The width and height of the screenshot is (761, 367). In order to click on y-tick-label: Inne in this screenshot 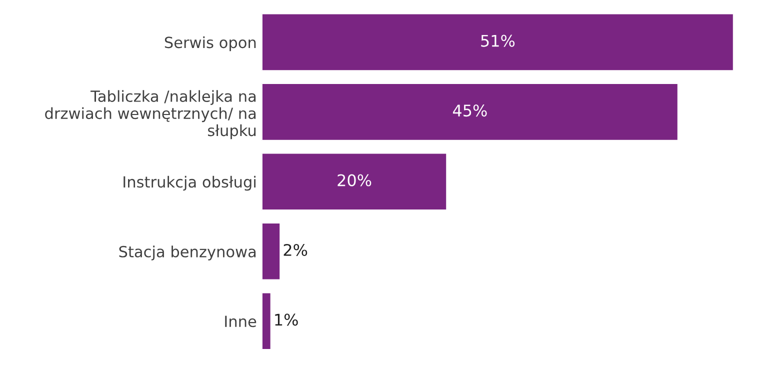, I will do `click(240, 322)`.